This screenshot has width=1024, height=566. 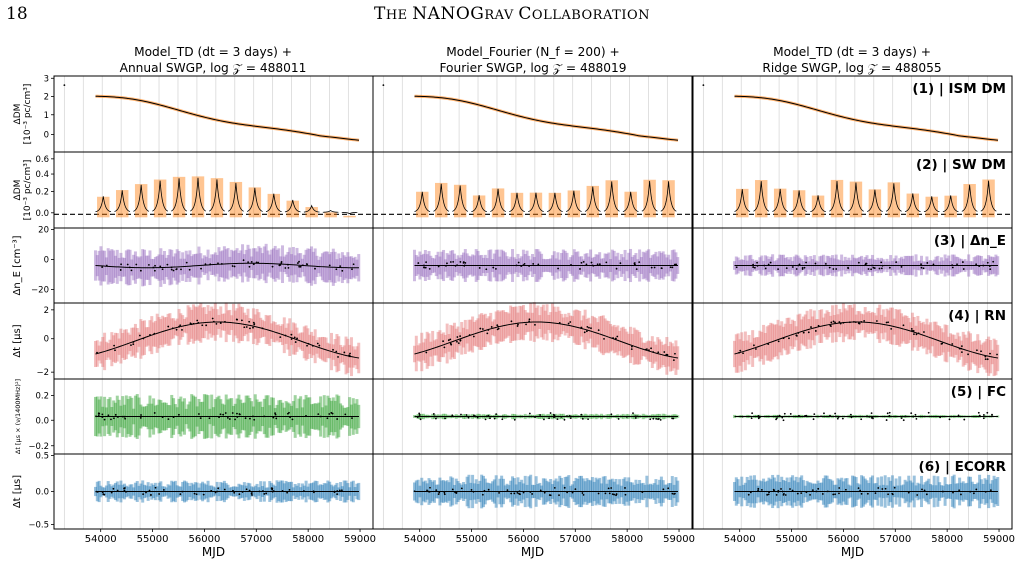 What do you see at coordinates (532, 190) in the screenshot?
I see `panel-r2-c2` at bounding box center [532, 190].